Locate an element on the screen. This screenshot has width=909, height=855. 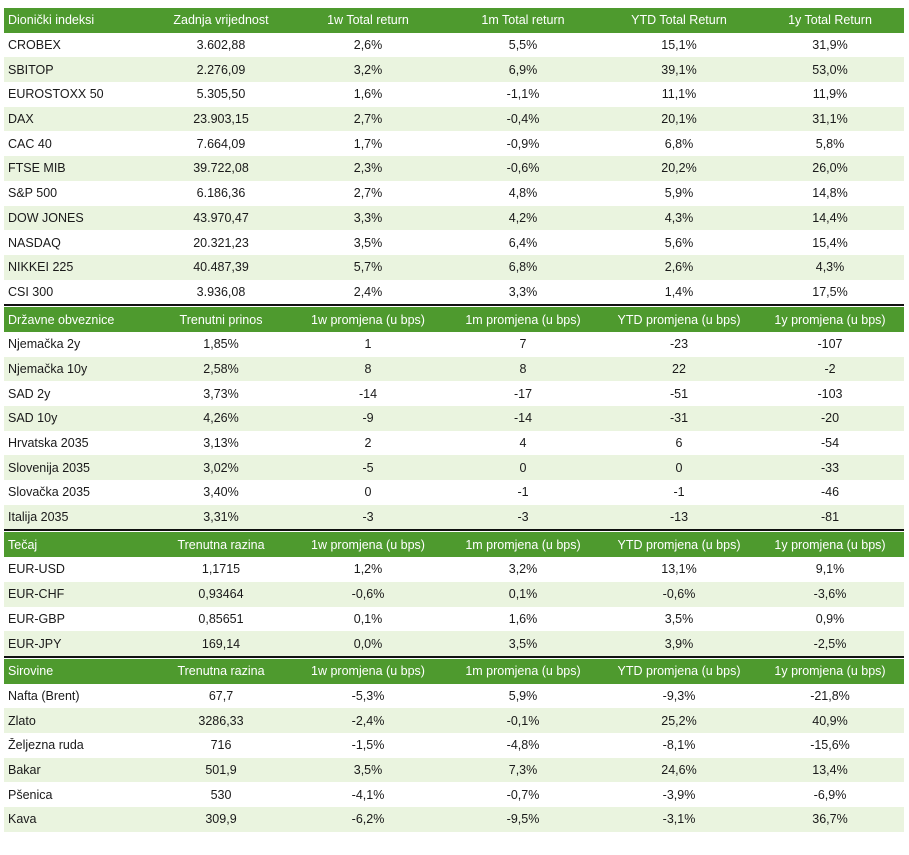
row-label: SAD 2y is located at coordinates (29, 393).